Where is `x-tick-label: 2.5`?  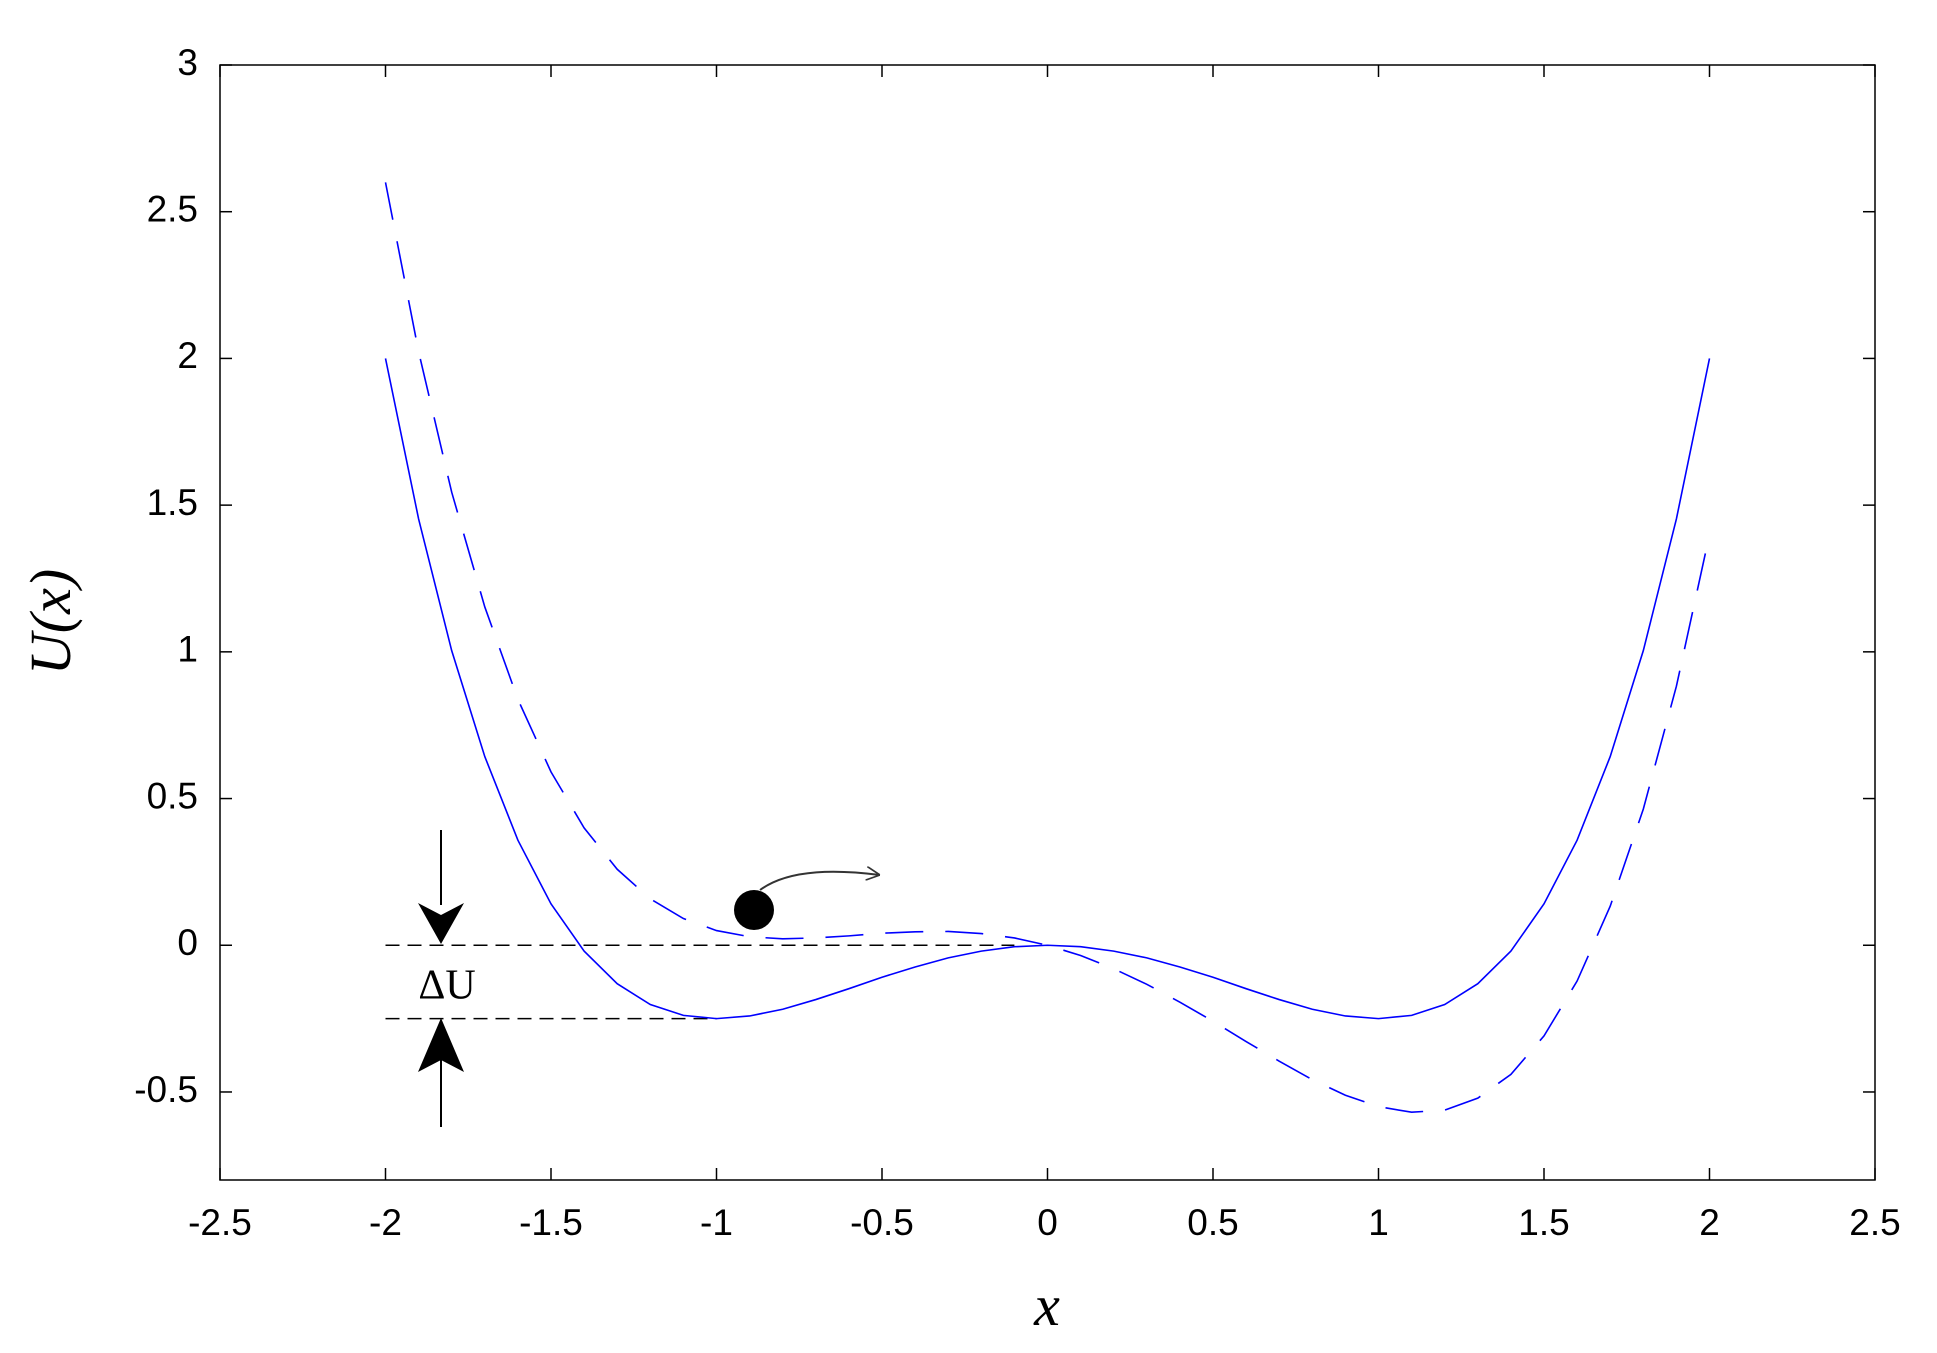
x-tick-label: 2.5 is located at coordinates (1874, 1222).